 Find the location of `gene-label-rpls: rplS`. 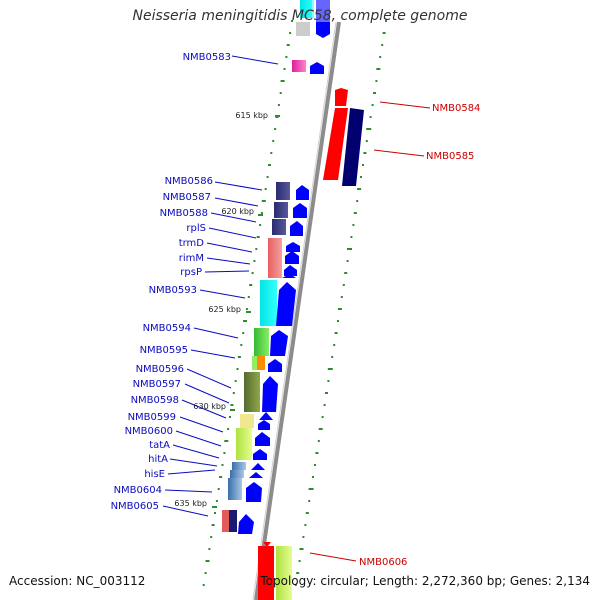

gene-label-rpls: rplS is located at coordinates (196, 228).